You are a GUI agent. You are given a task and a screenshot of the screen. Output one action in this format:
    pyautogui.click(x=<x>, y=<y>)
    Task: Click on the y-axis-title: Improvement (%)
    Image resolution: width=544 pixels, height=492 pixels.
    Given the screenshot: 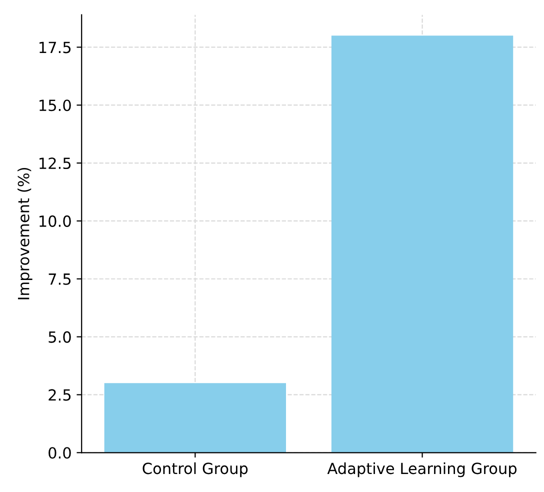 What is the action you would take?
    pyautogui.click(x=25, y=234)
    